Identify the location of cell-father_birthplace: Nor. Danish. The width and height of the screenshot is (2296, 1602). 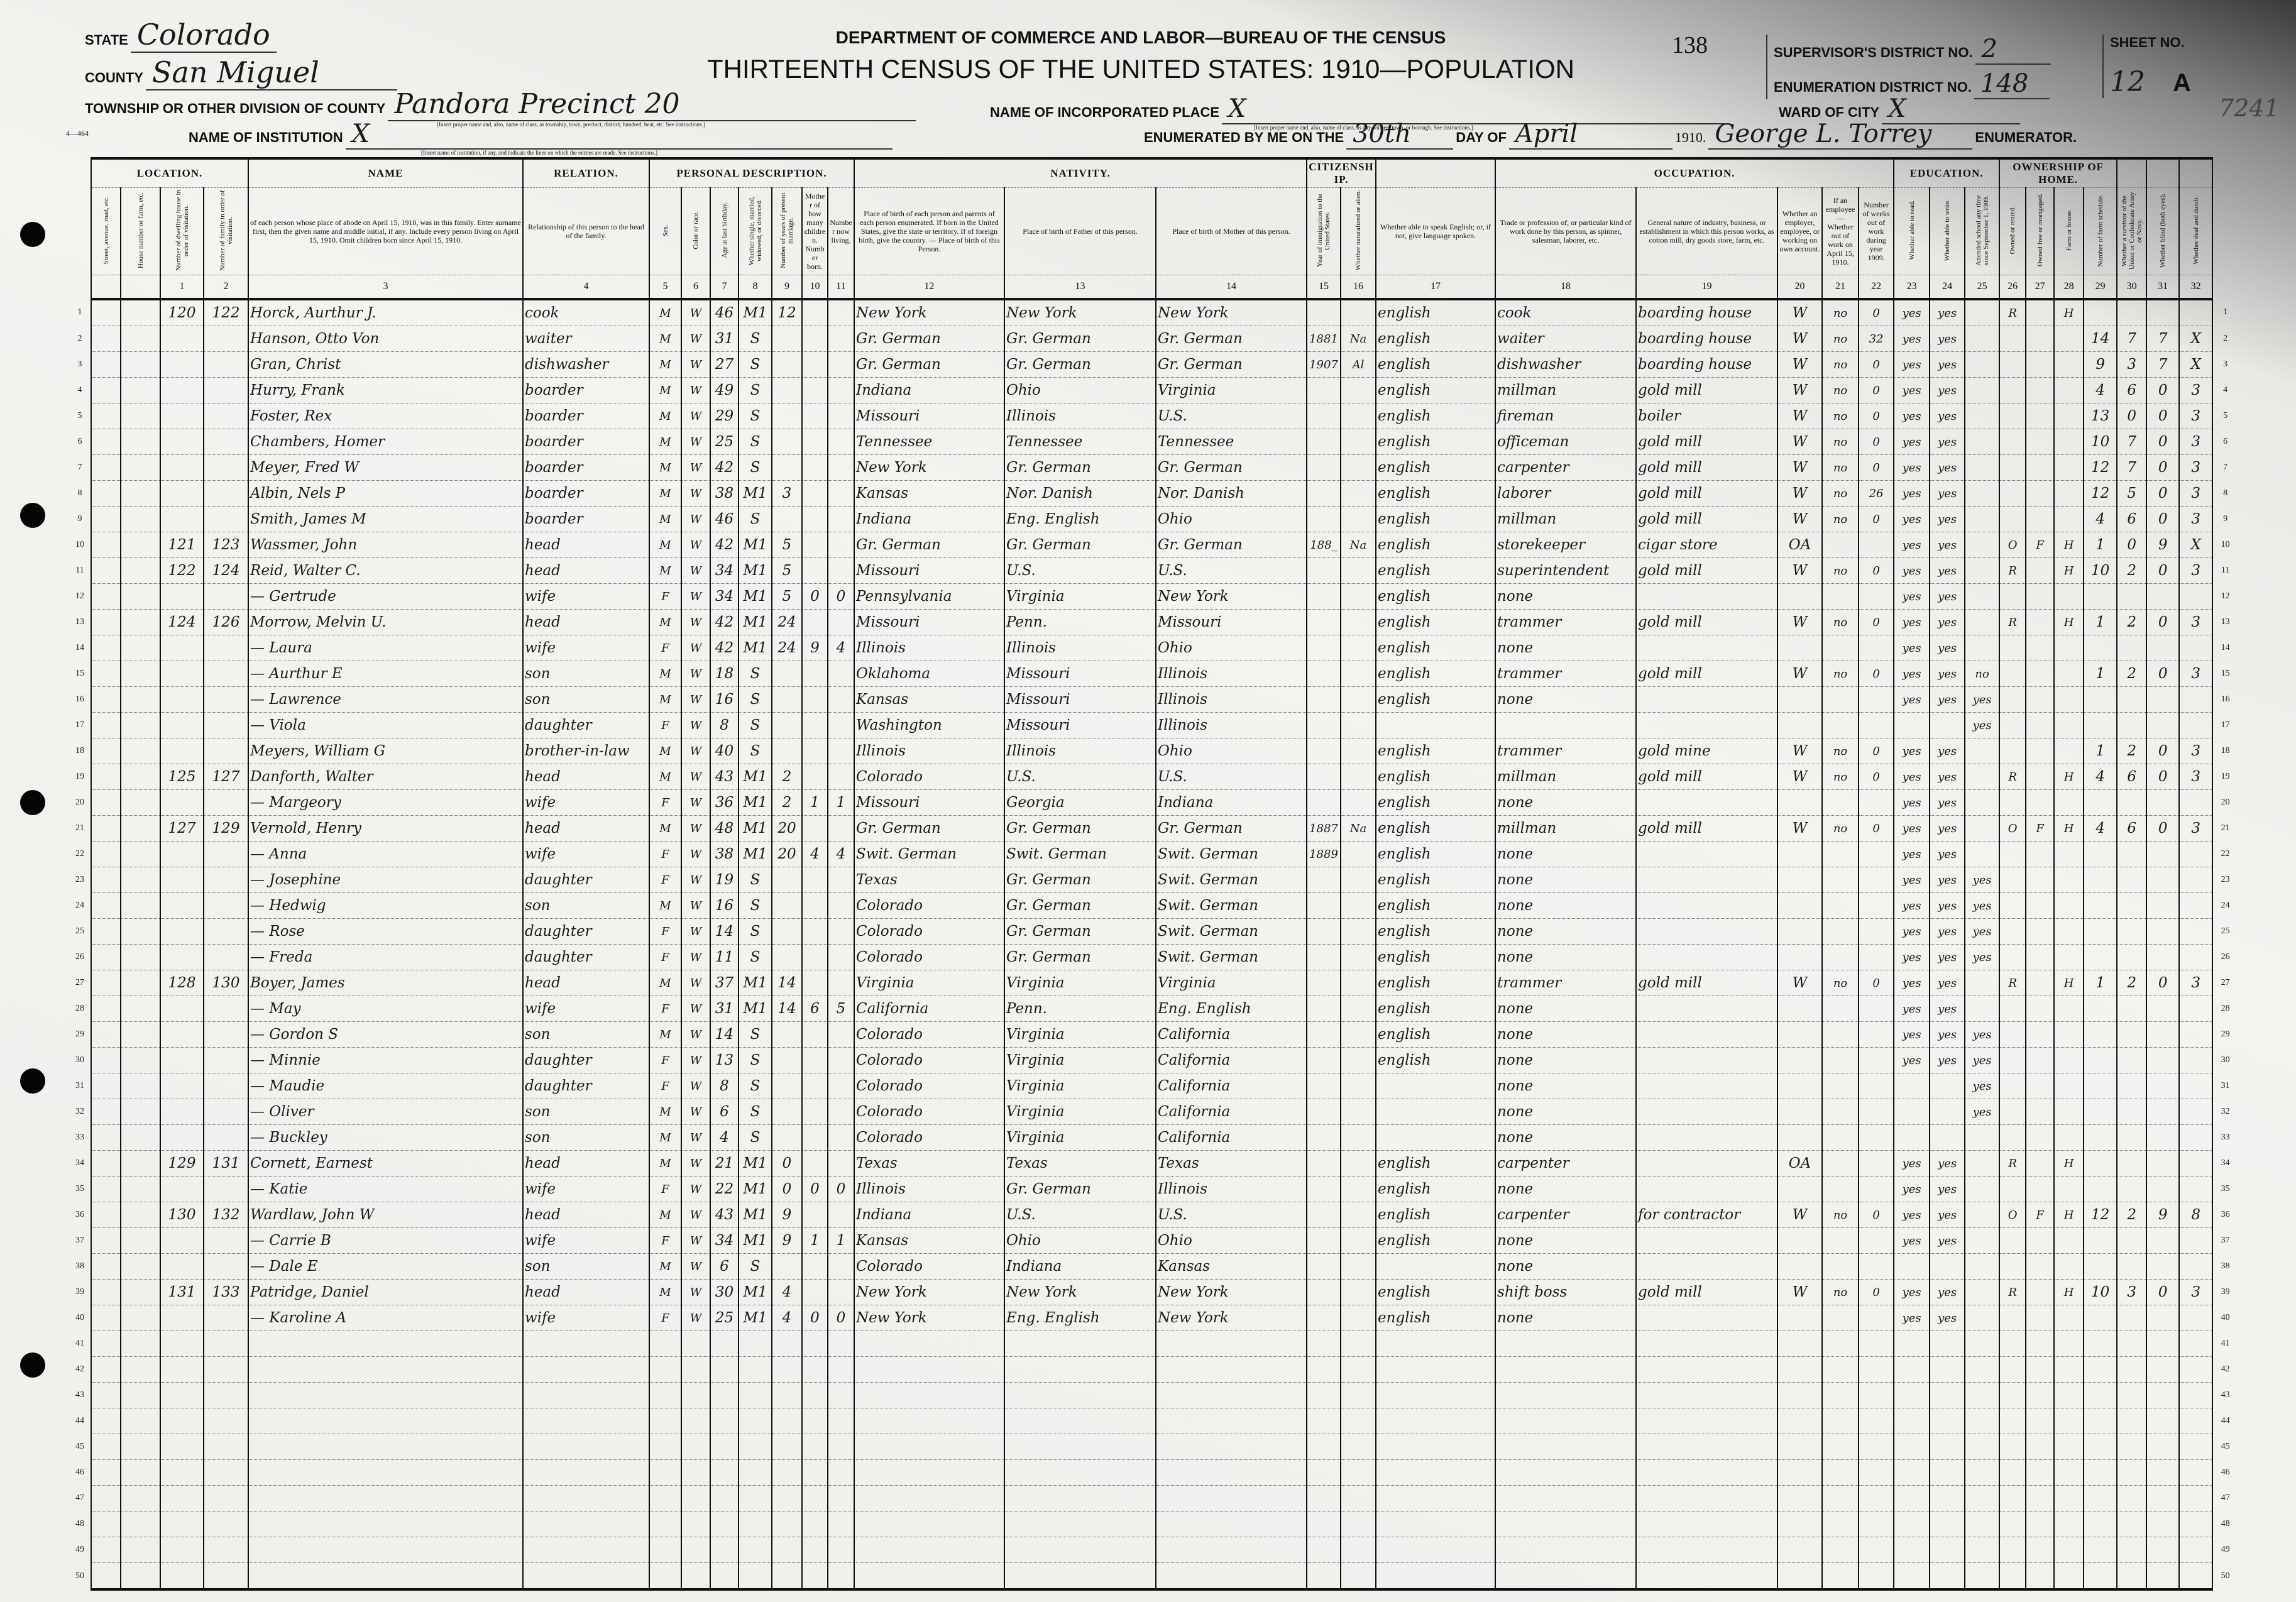
(1080, 494).